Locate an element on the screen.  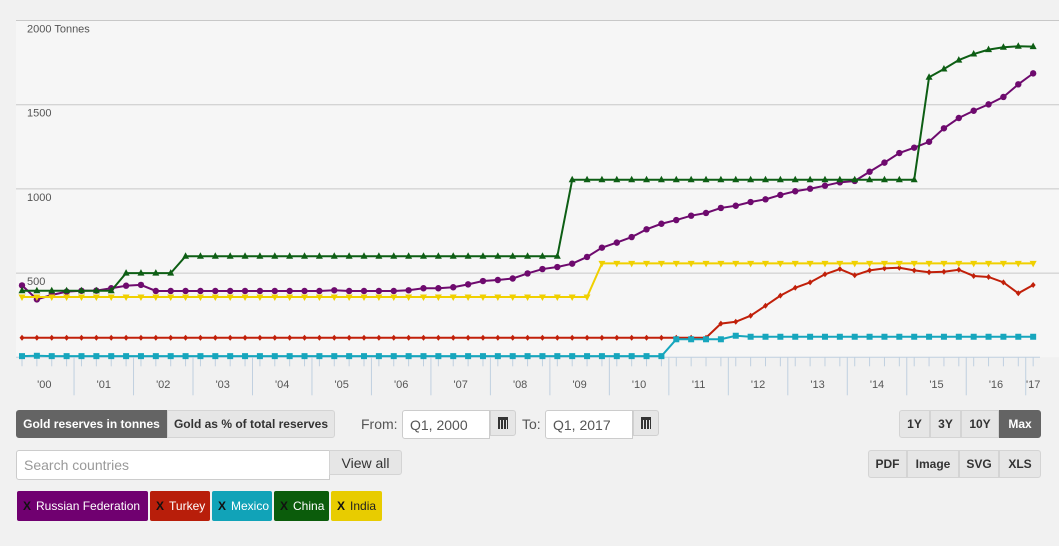
x-tick-label: '04 is located at coordinates (282, 385).